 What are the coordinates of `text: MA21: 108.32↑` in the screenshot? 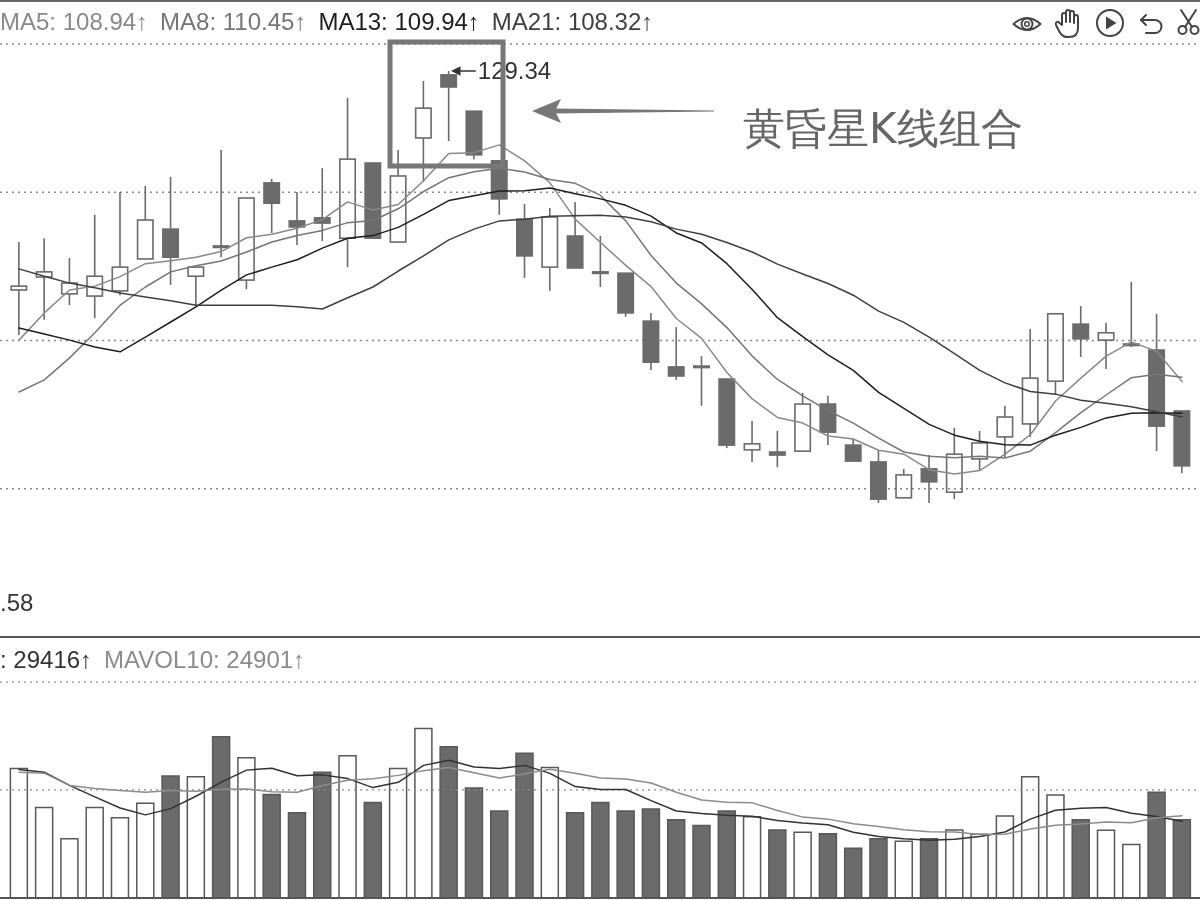 It's located at (572, 22).